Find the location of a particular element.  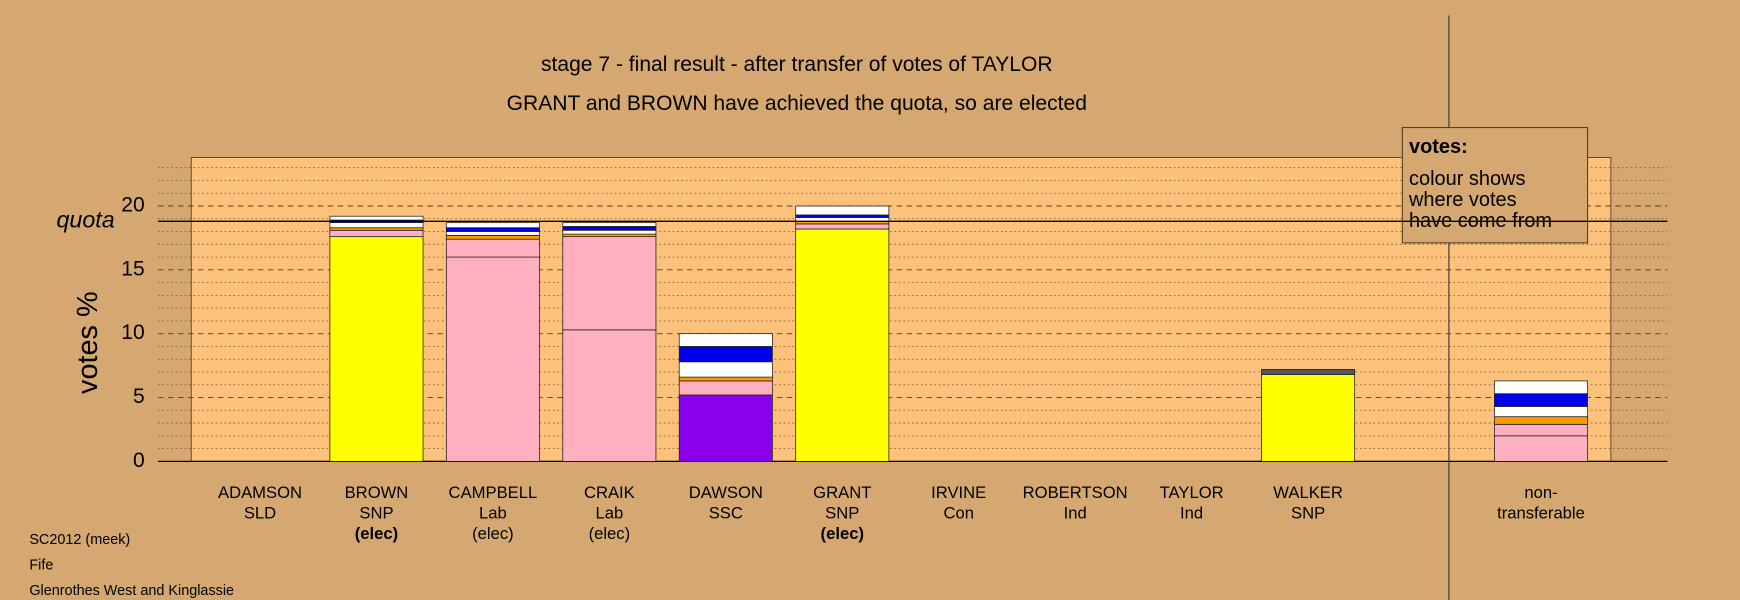

y-tick-label: 0 is located at coordinates (139, 460).